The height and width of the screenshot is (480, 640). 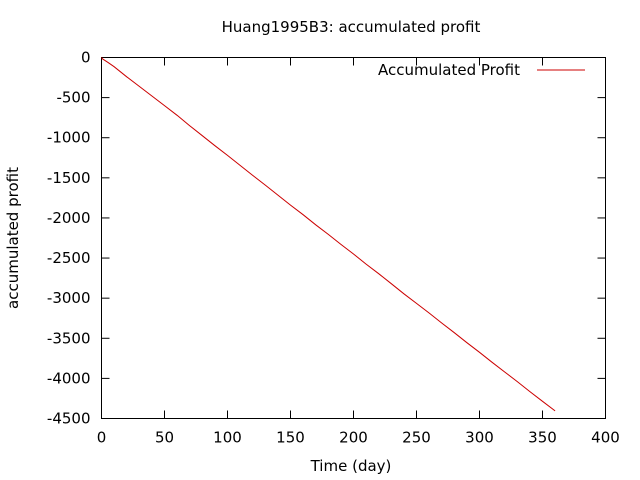 I want to click on chart-title: Huang1995B3: accumulated profit, so click(x=351, y=27).